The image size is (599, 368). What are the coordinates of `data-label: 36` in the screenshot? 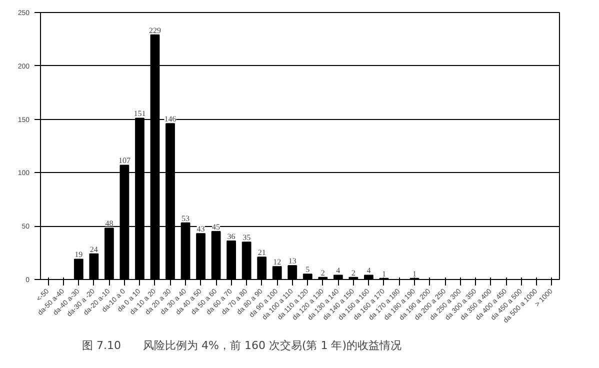 It's located at (231, 237).